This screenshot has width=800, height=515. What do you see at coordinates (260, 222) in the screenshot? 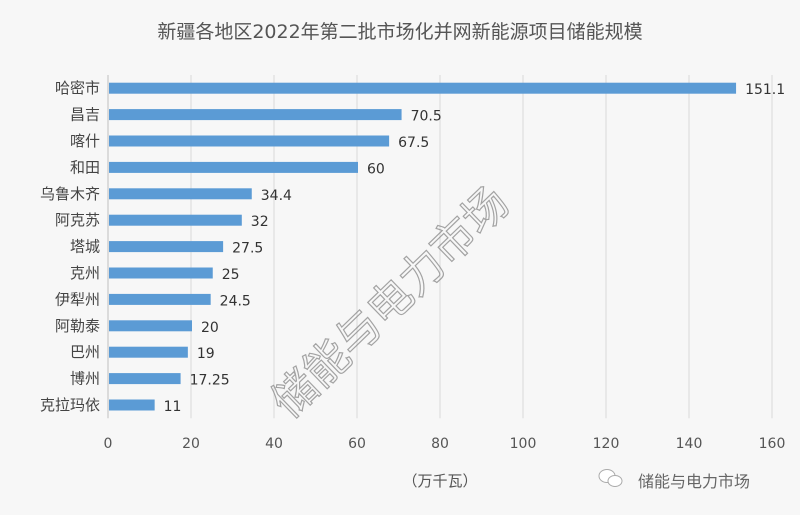
I see `data-label: 32` at bounding box center [260, 222].